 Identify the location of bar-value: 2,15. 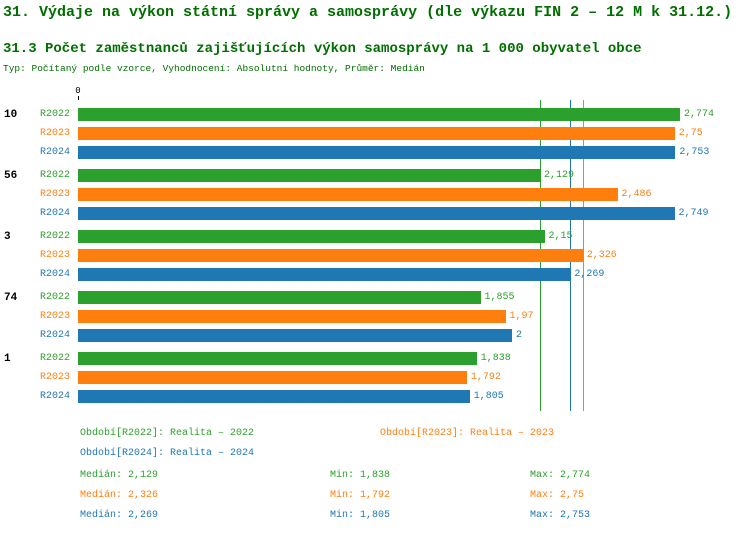
(560, 236).